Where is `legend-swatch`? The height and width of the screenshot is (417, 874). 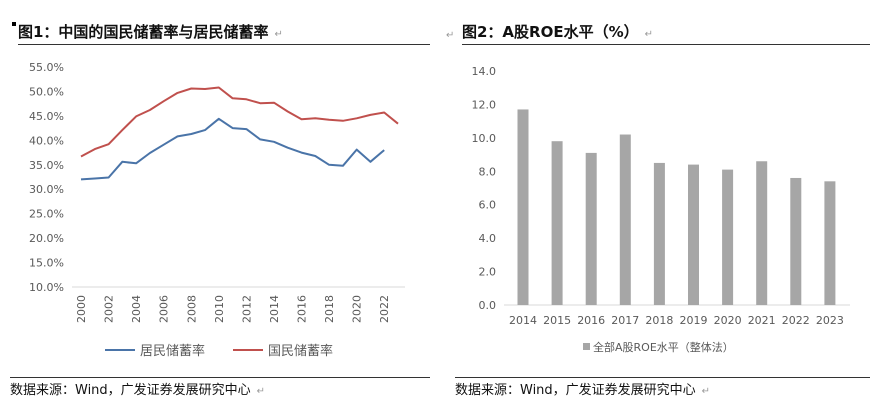
legend-swatch is located at coordinates (586, 346).